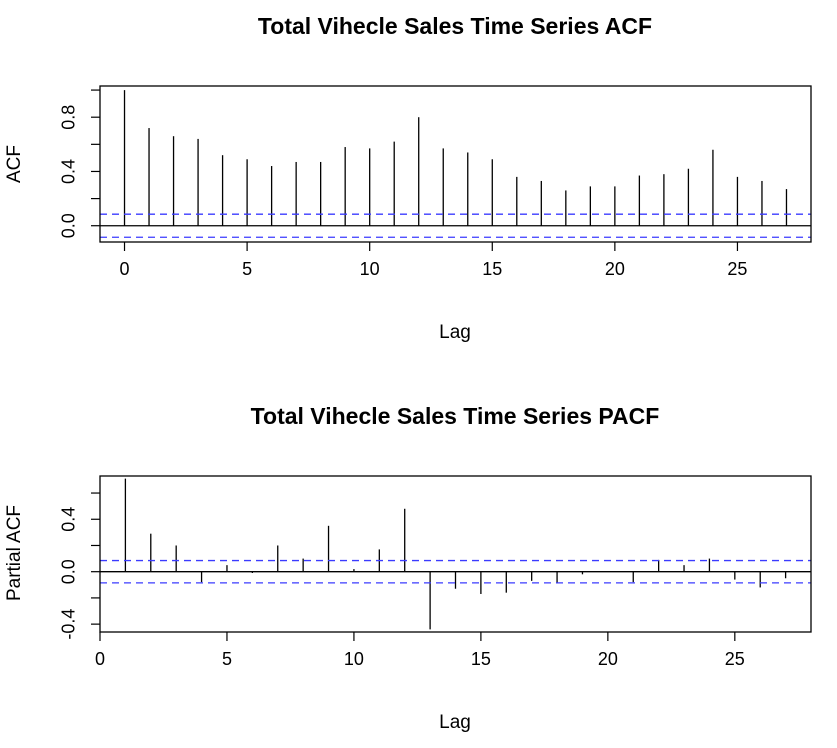 This screenshot has width=837, height=748. I want to click on pacf-x-tick-label: 5, so click(227, 659).